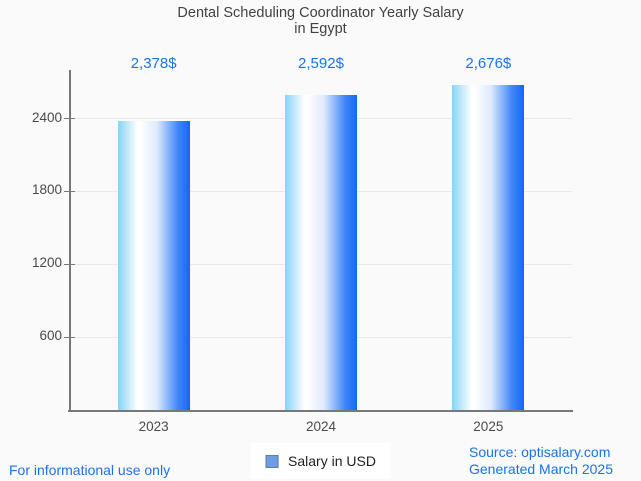  What do you see at coordinates (50, 336) in the screenshot?
I see `y-axis-label-600: 600` at bounding box center [50, 336].